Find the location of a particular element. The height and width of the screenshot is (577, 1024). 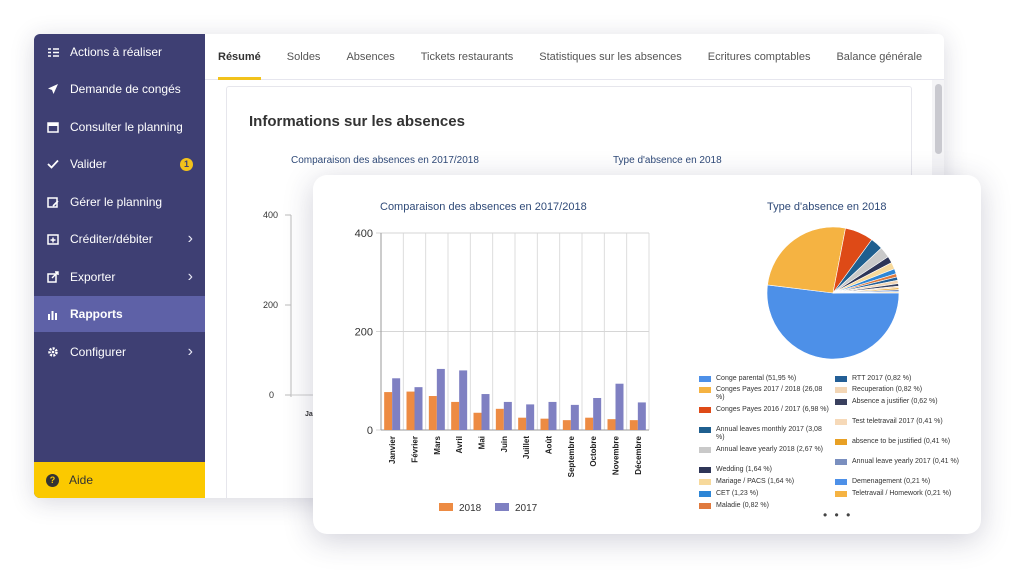

pie-legend-item: Recuperation (0,82 %) is located at coordinates (900, 390).